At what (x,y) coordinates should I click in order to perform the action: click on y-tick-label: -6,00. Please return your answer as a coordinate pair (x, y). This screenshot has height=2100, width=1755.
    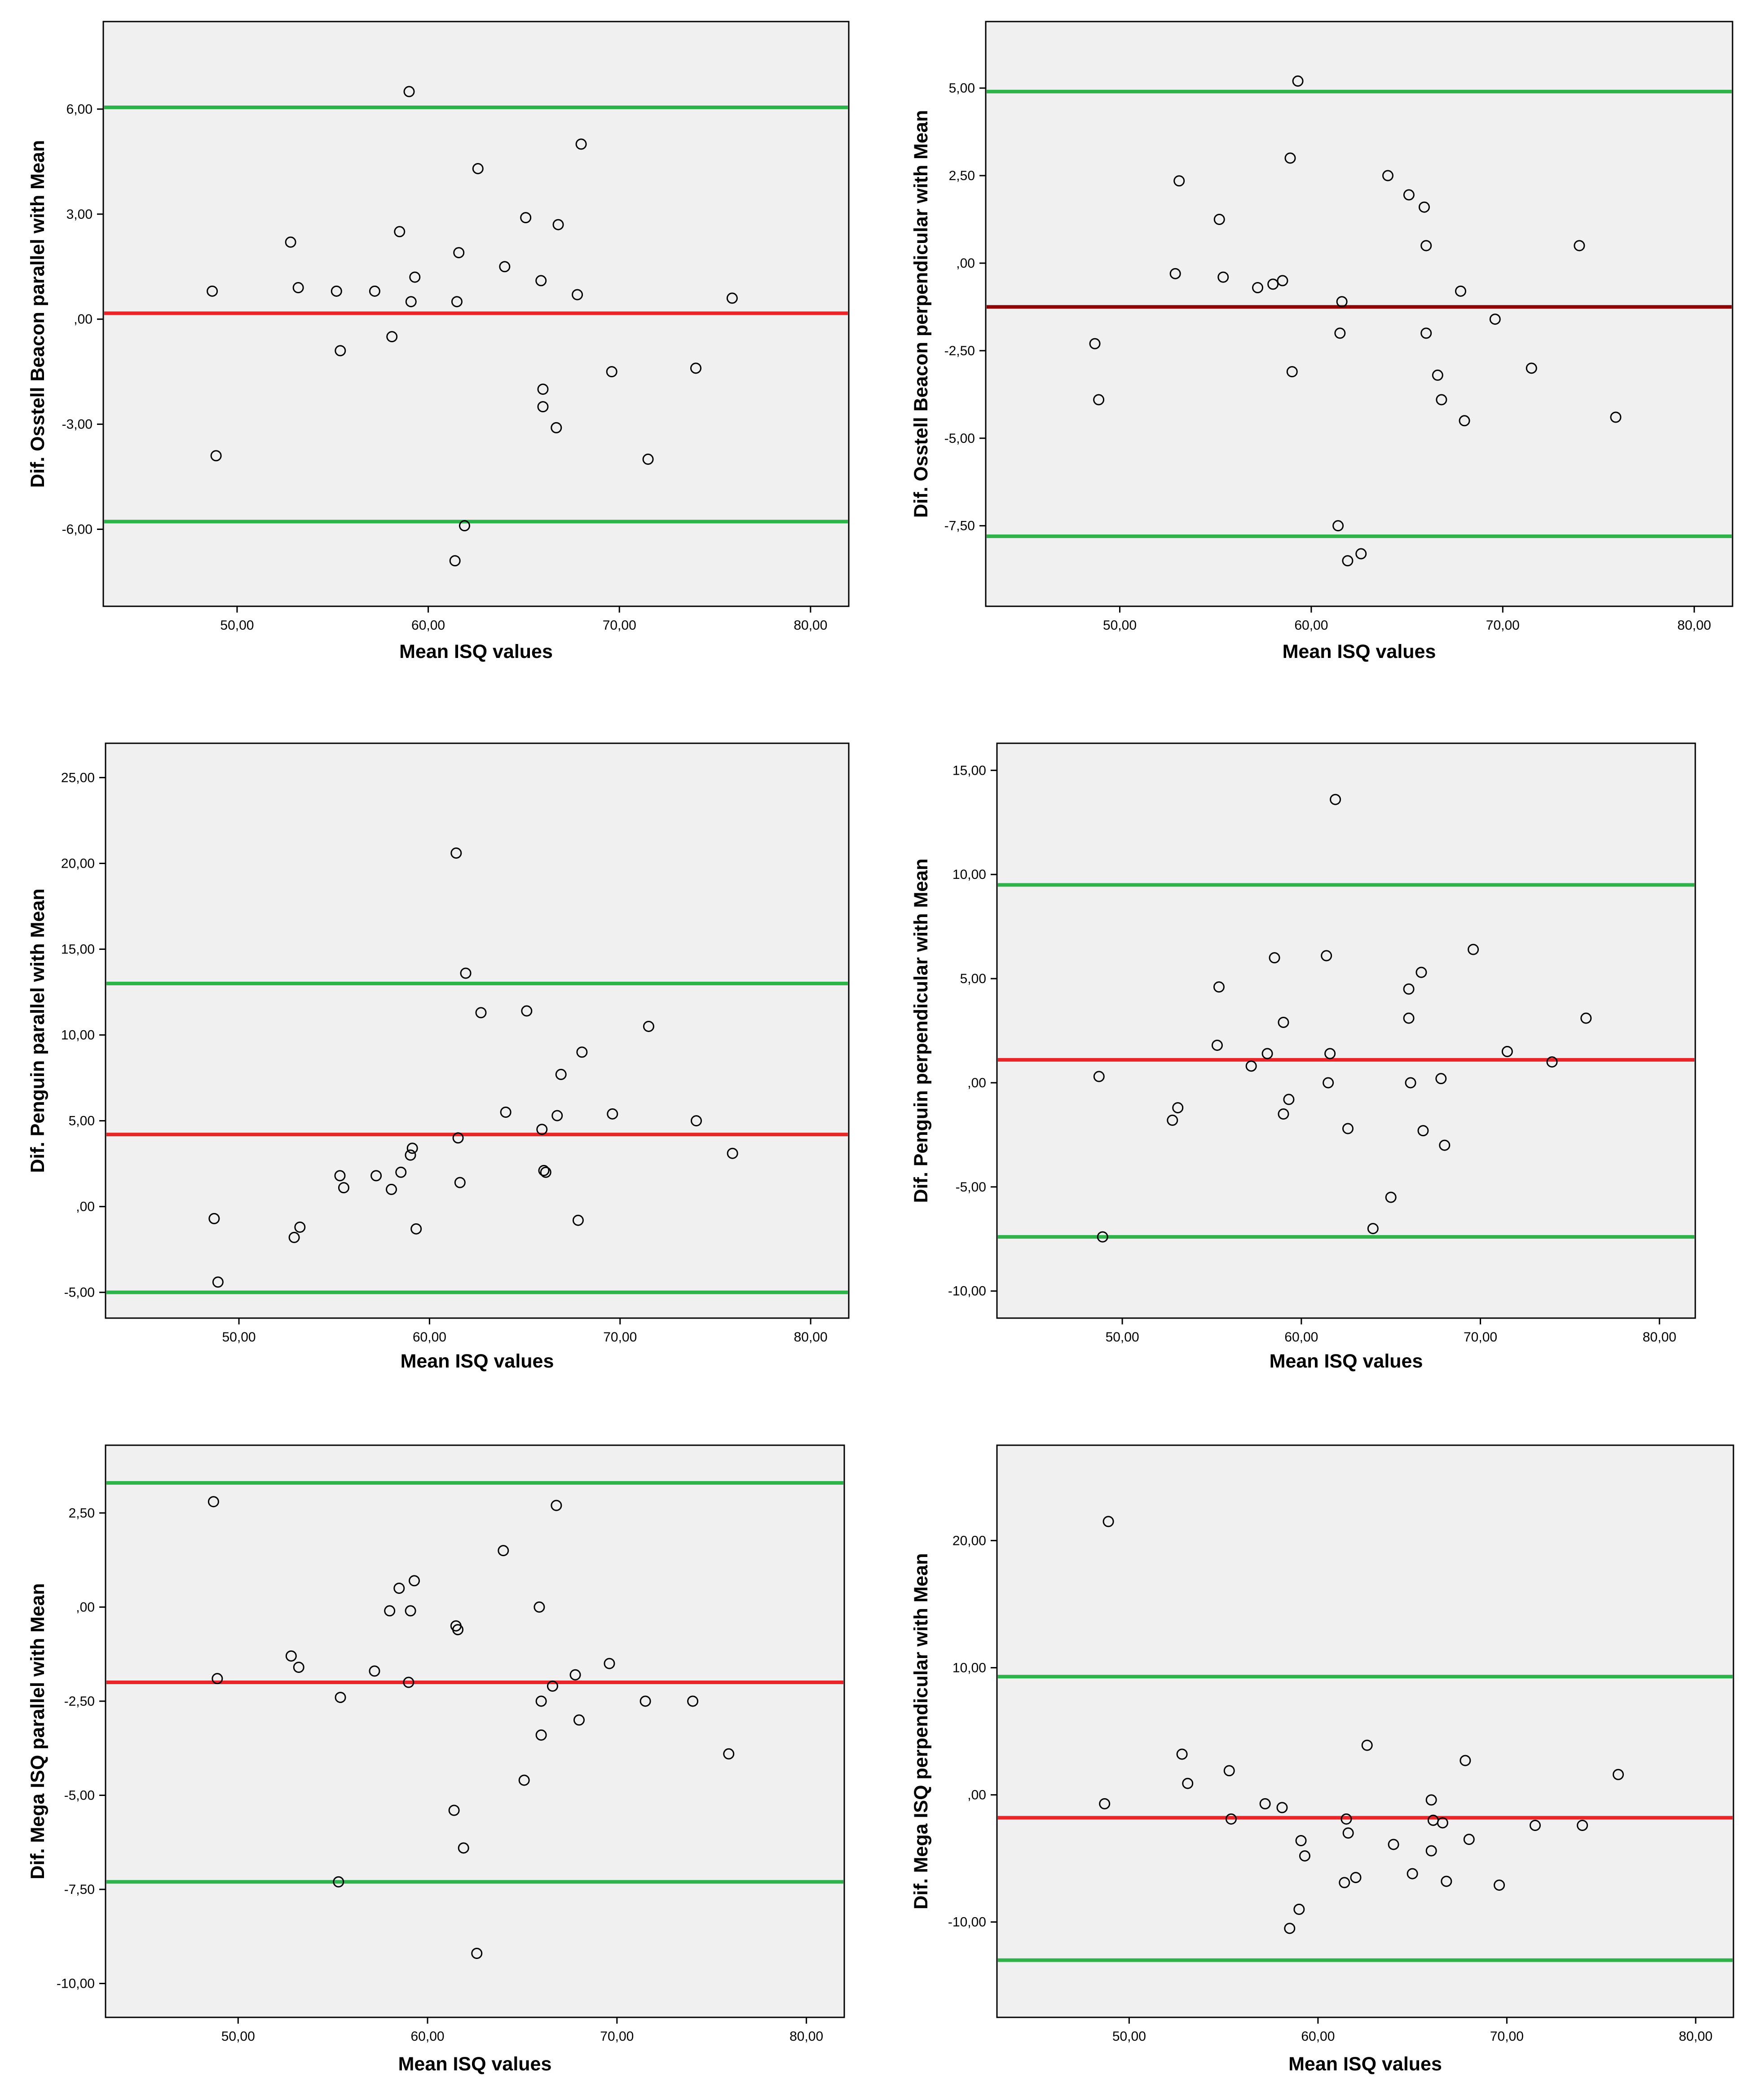
    Looking at the image, I should click on (77, 529).